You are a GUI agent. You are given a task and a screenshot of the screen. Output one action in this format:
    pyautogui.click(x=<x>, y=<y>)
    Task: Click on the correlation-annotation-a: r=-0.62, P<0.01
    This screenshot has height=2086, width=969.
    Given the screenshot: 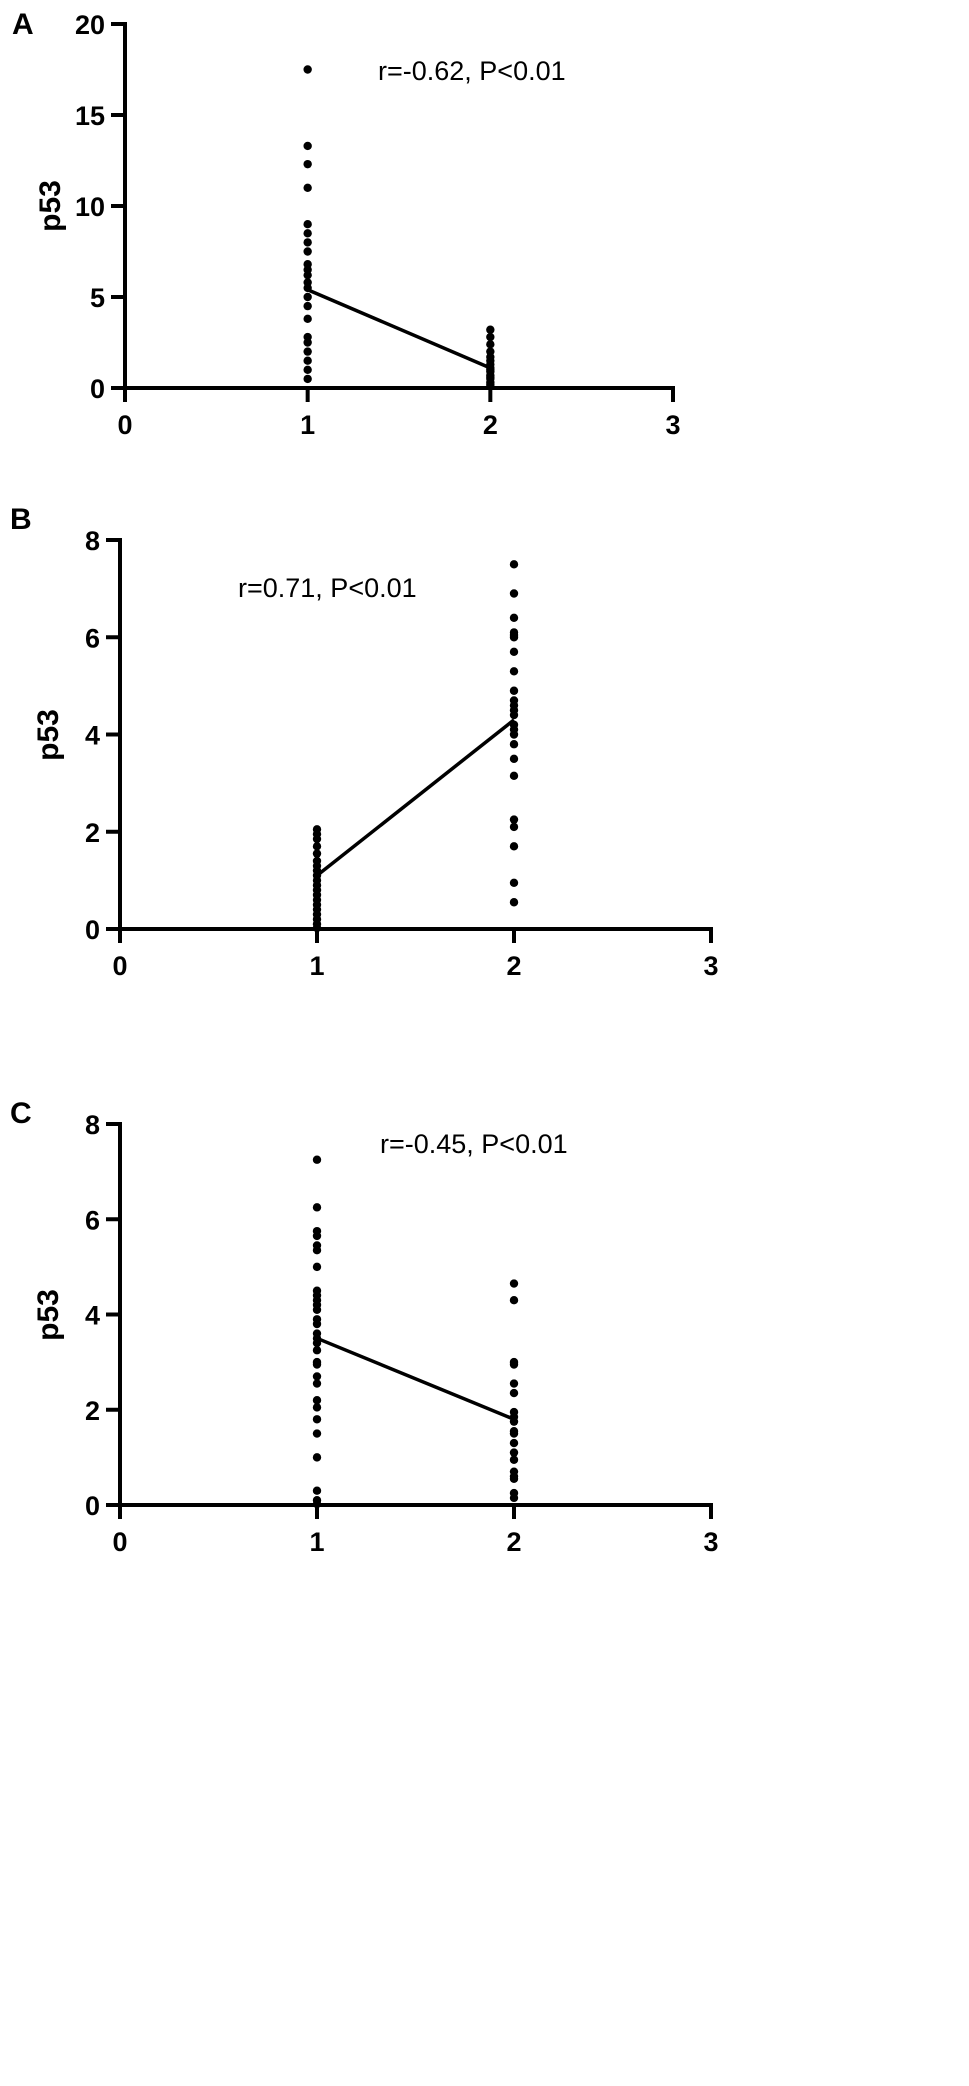 What is the action you would take?
    pyautogui.click(x=472, y=71)
    